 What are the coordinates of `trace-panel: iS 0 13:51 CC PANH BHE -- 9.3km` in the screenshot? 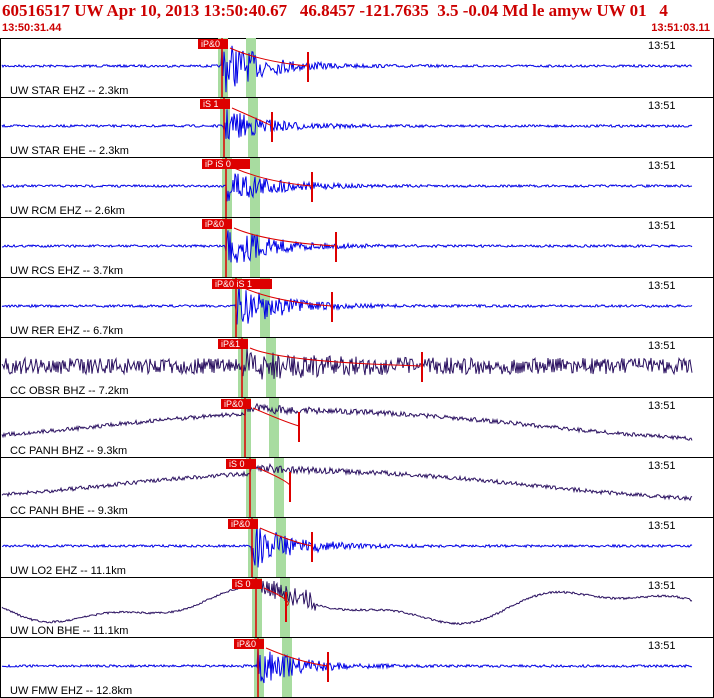 It's located at (357, 488).